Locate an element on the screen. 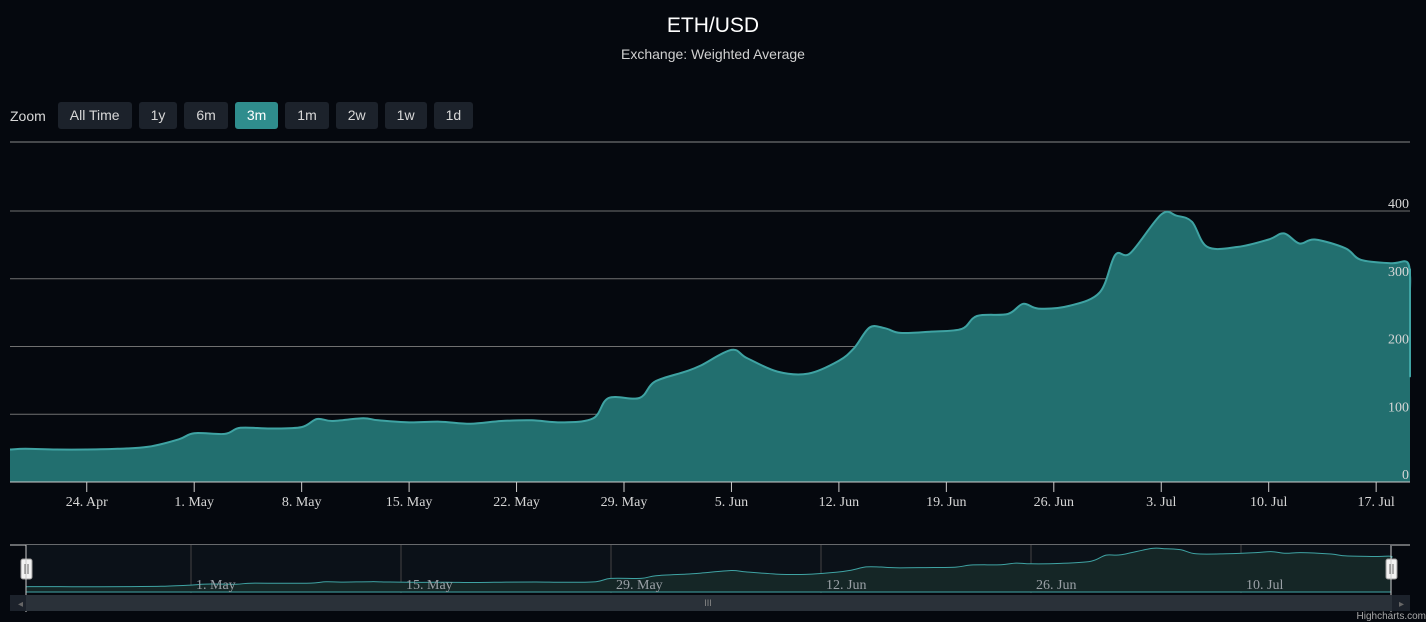 Image resolution: width=1426 pixels, height=622 pixels. x-tick-label: 5. Jun is located at coordinates (731, 502).